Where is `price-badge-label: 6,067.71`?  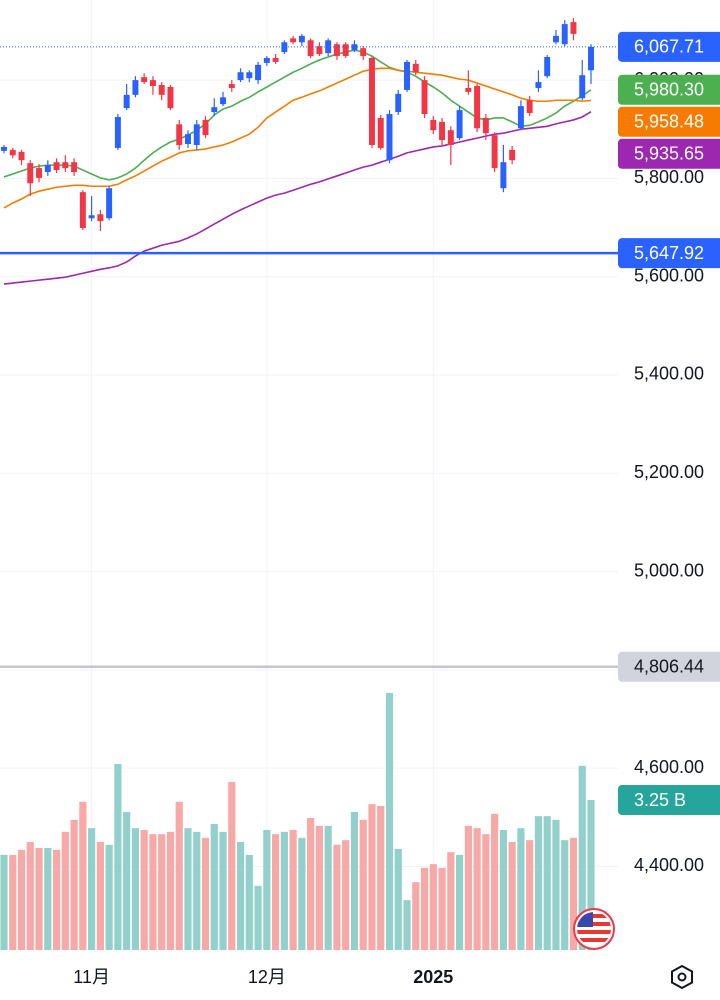 price-badge-label: 6,067.71 is located at coordinates (669, 47).